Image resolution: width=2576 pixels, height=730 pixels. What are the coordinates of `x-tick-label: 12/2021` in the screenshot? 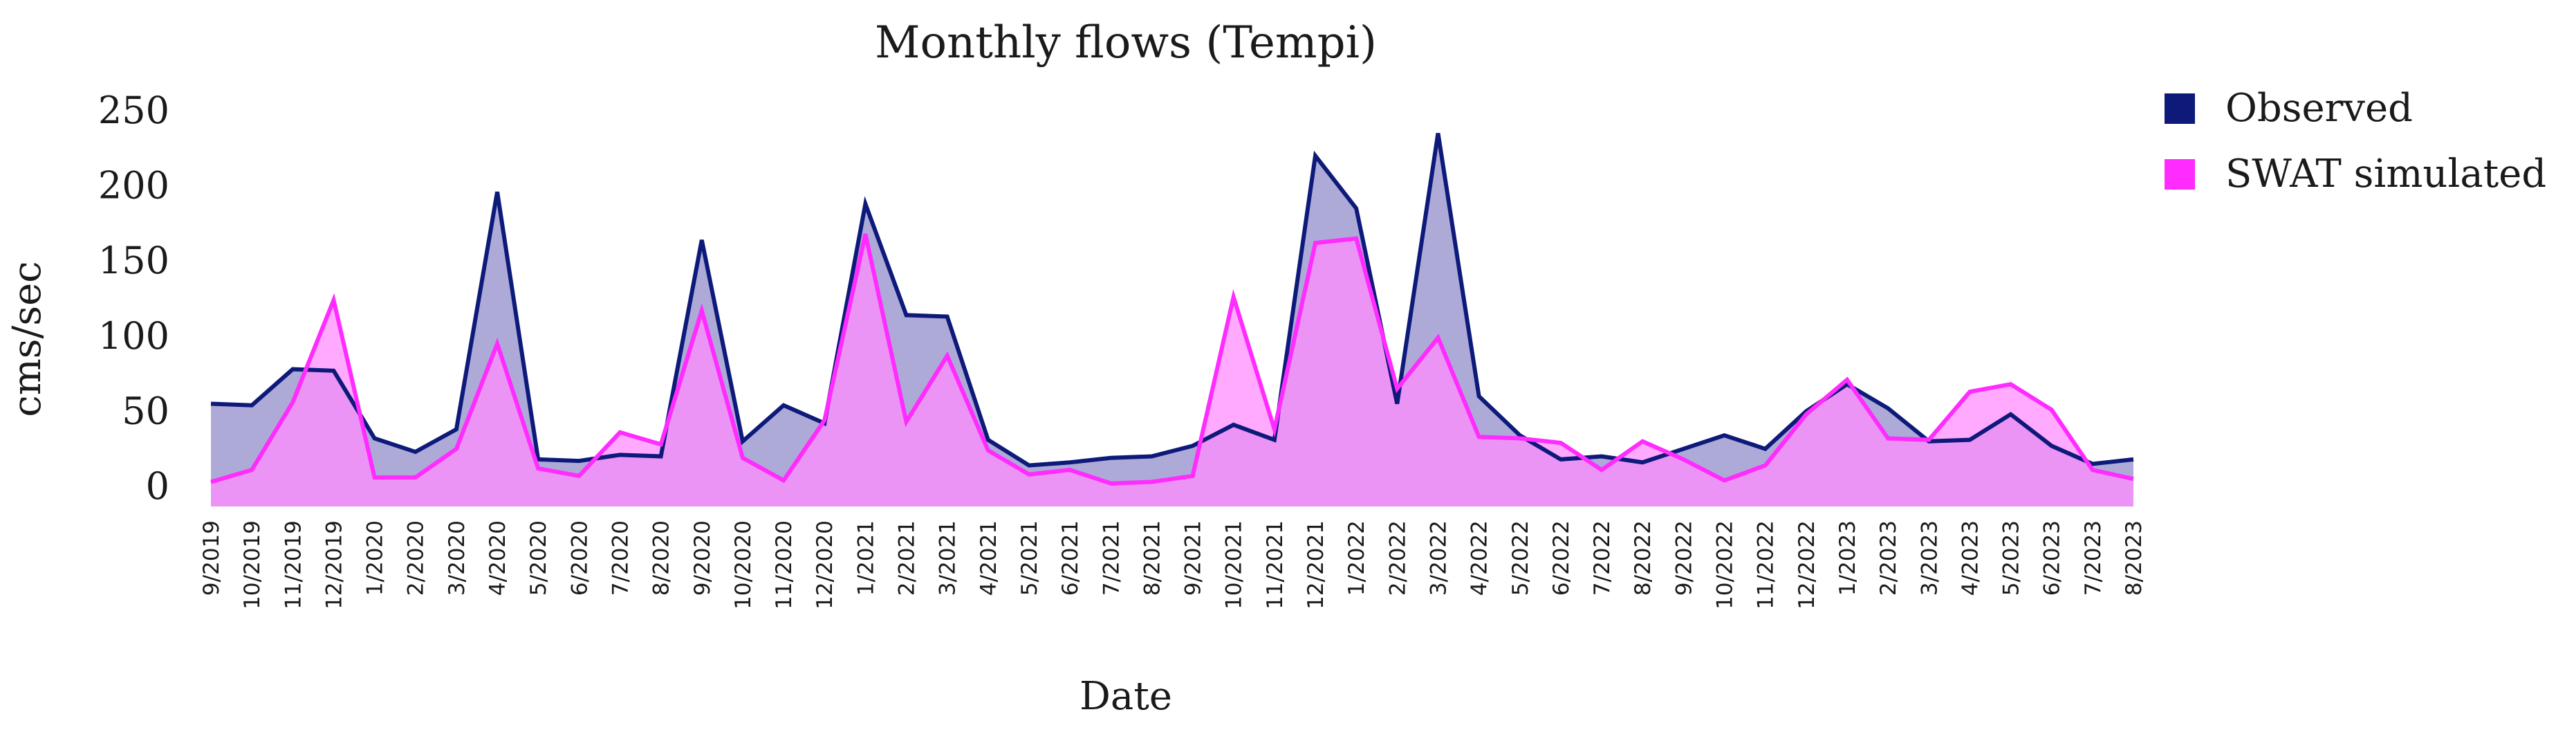 It's located at (1316, 565).